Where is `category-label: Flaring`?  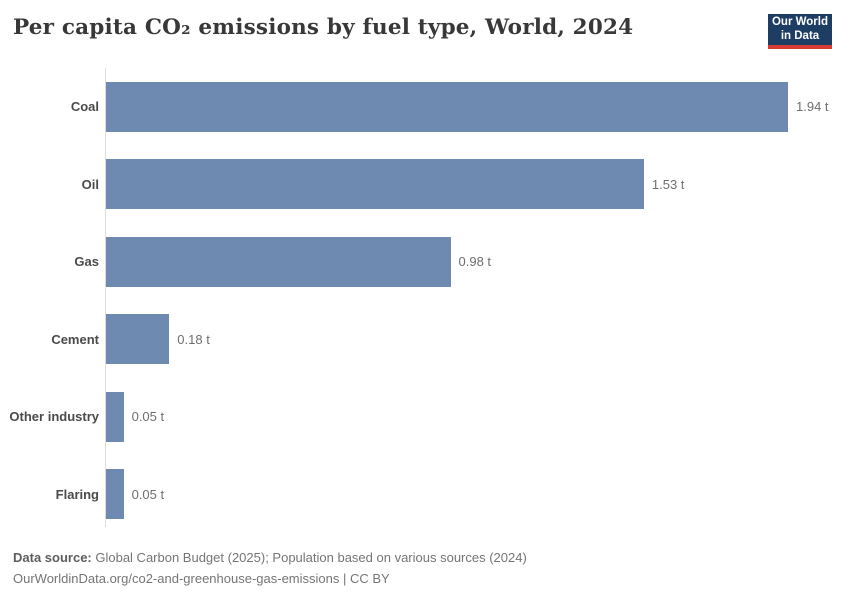 category-label: Flaring is located at coordinates (77, 494).